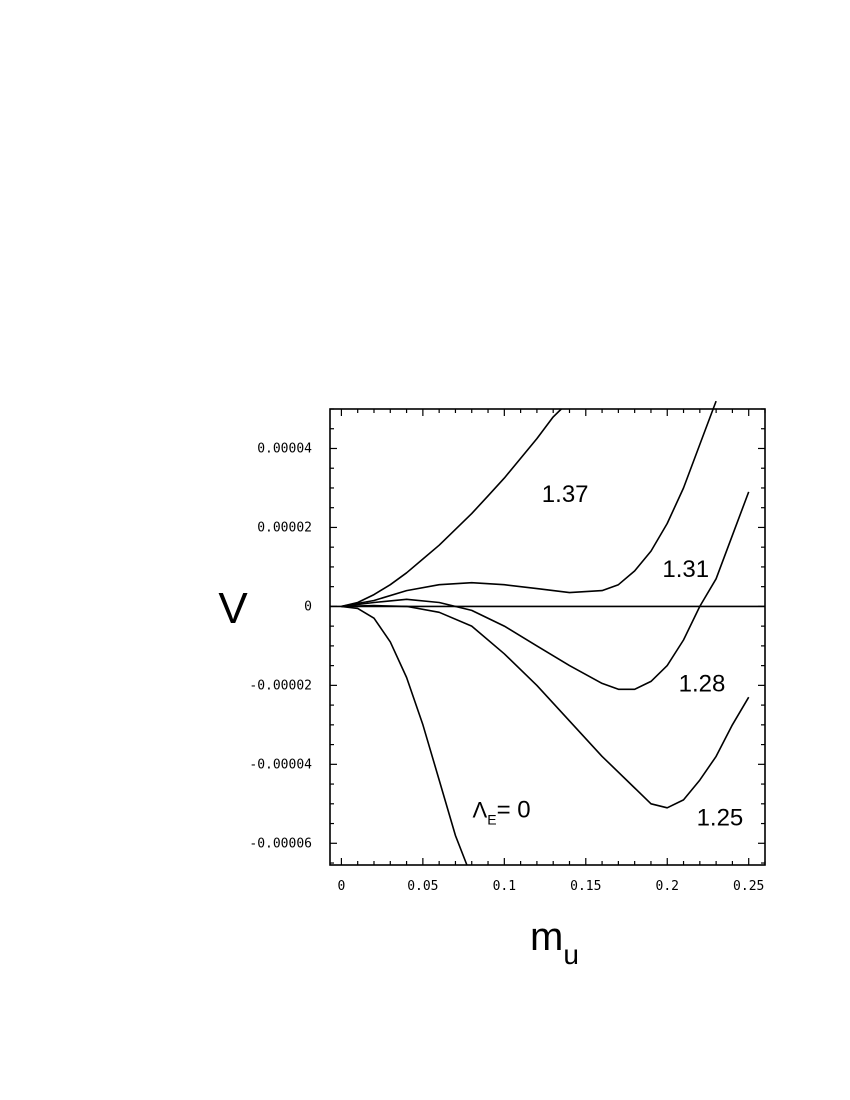 The image size is (850, 1100). I want to click on series-label: 1.31, so click(685, 569).